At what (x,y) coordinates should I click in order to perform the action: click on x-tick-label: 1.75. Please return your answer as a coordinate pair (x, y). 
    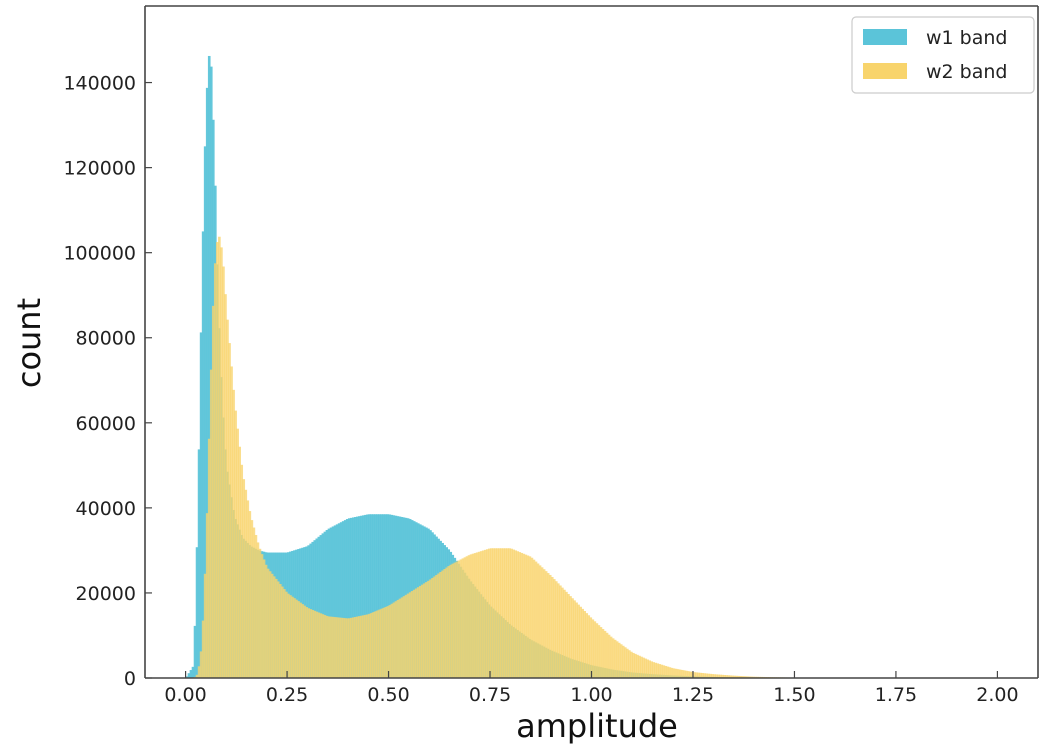
    Looking at the image, I should click on (896, 695).